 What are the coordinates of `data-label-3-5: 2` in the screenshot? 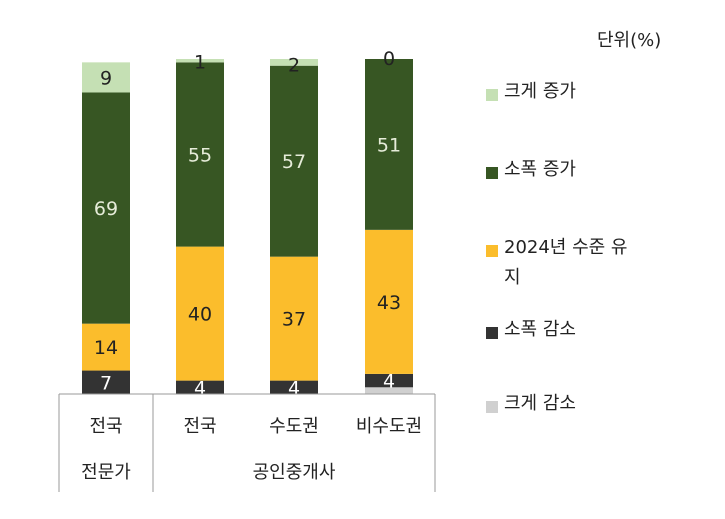 It's located at (294, 66).